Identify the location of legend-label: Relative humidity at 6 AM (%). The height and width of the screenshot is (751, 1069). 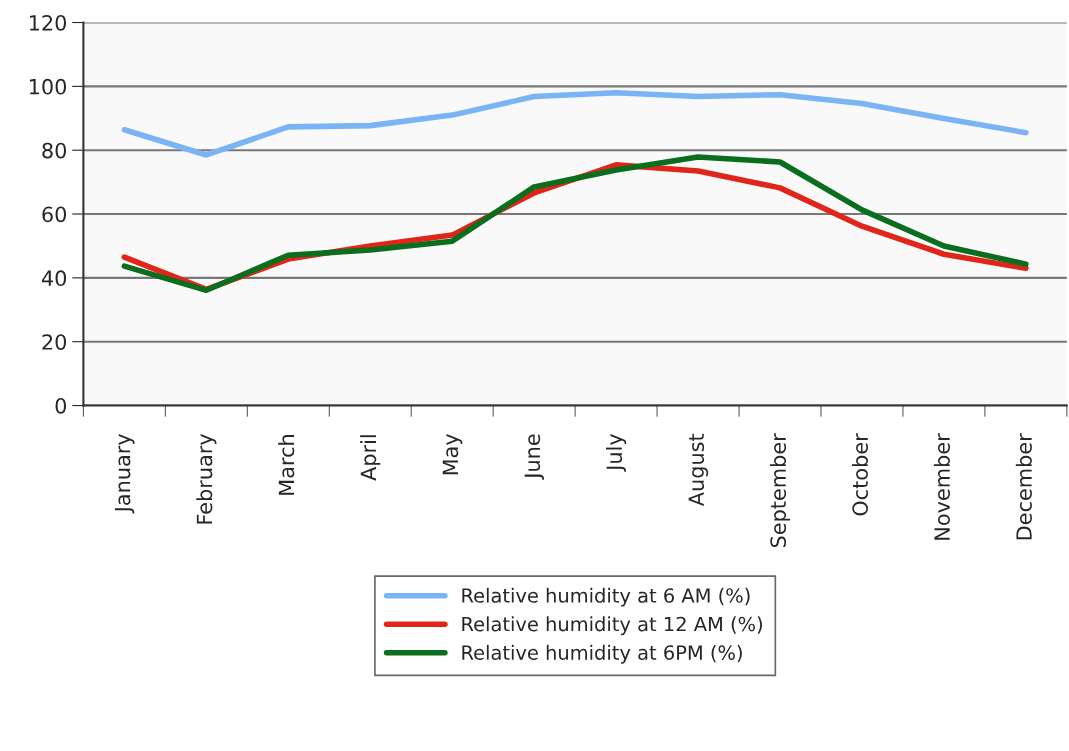
(606, 597).